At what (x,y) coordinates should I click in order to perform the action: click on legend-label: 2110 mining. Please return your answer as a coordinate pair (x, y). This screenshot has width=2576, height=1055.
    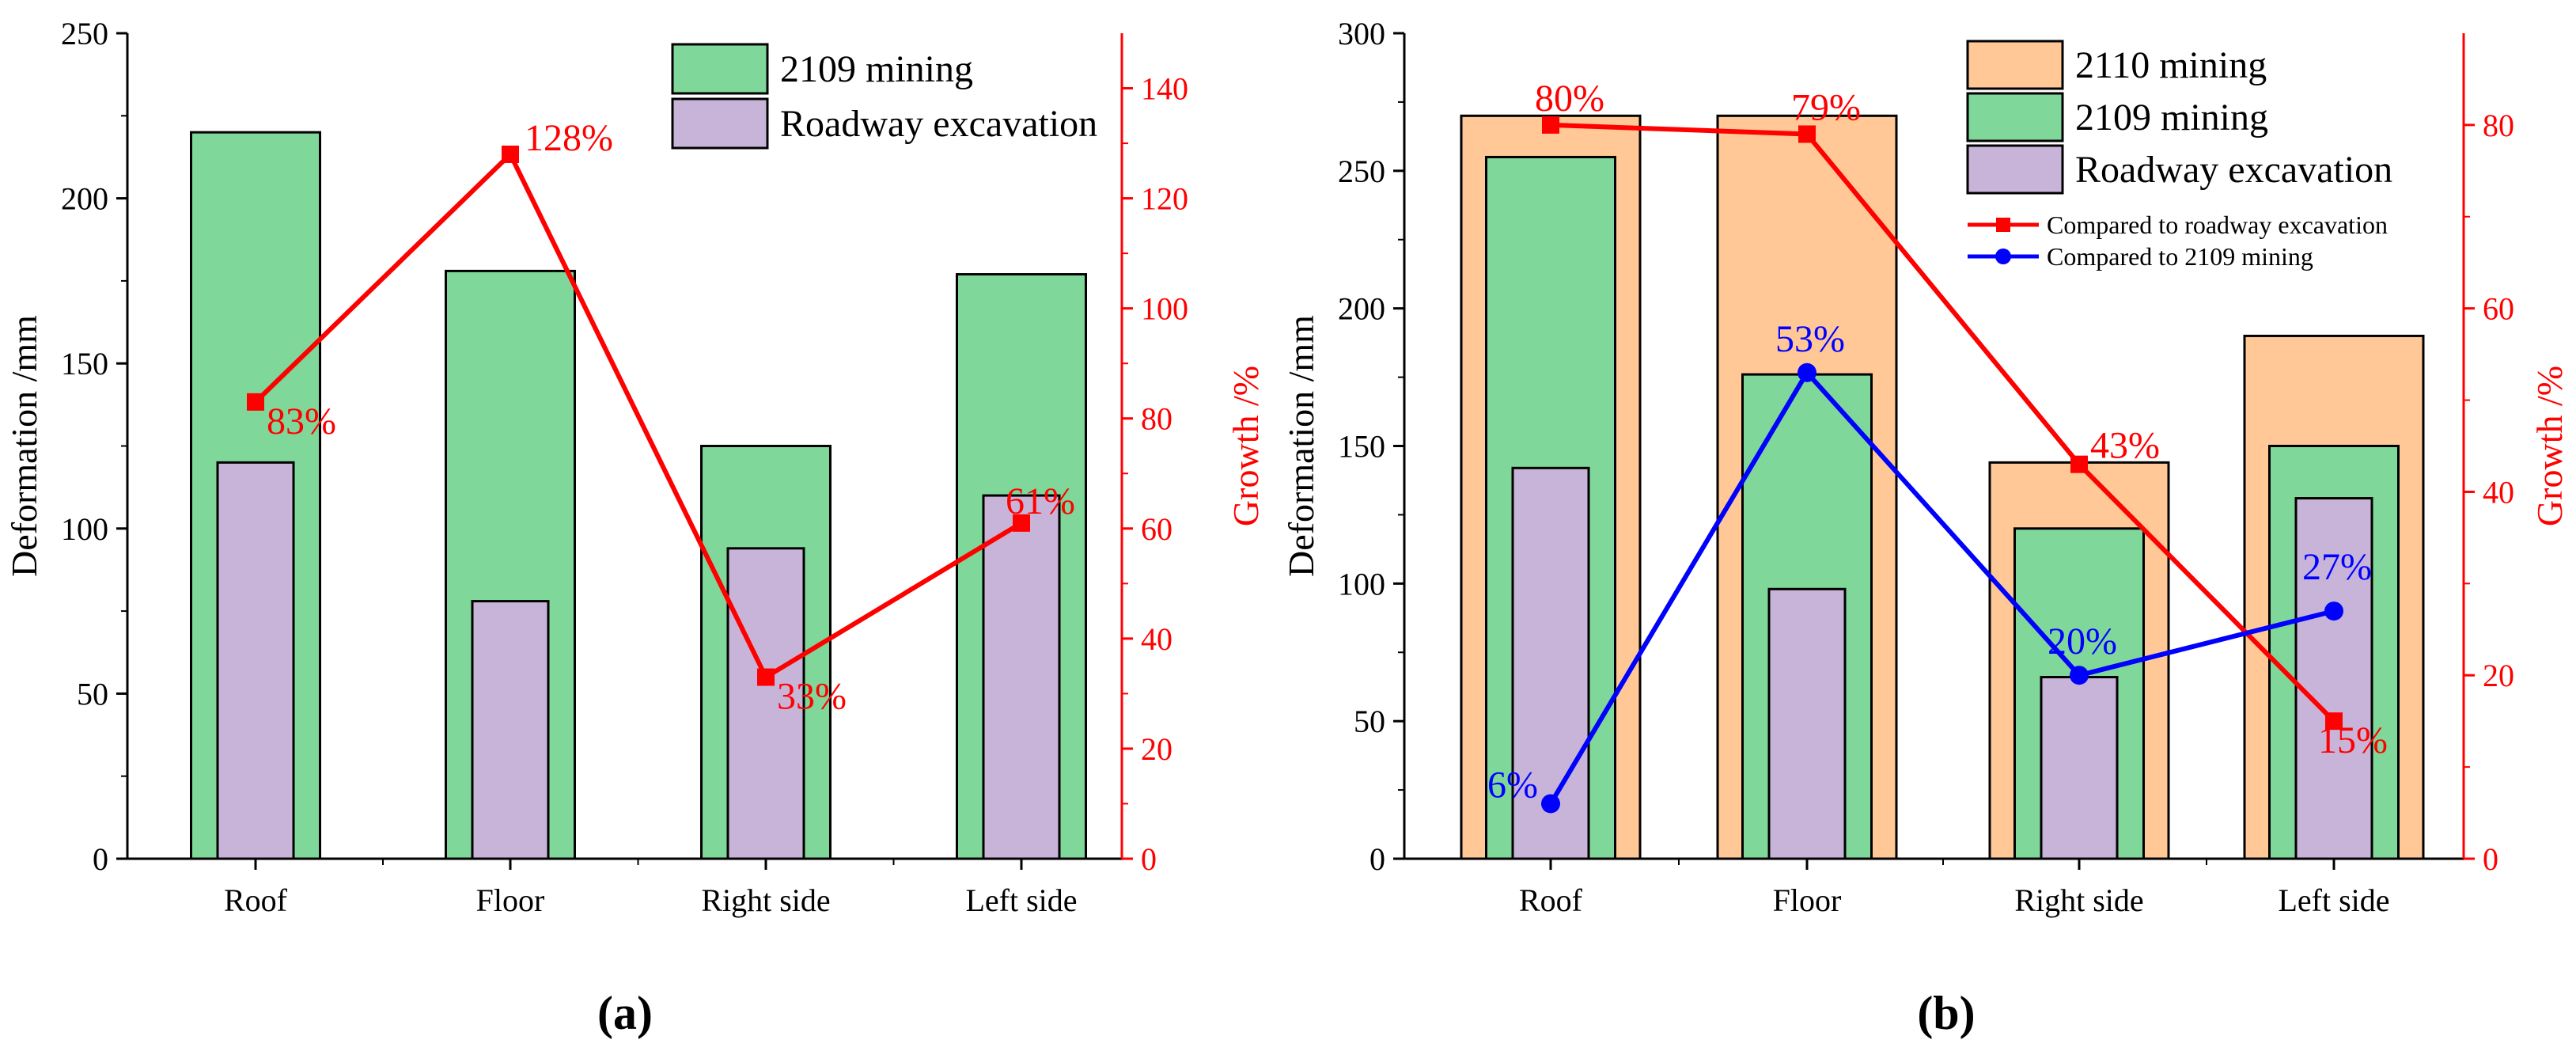
    Looking at the image, I should click on (2171, 65).